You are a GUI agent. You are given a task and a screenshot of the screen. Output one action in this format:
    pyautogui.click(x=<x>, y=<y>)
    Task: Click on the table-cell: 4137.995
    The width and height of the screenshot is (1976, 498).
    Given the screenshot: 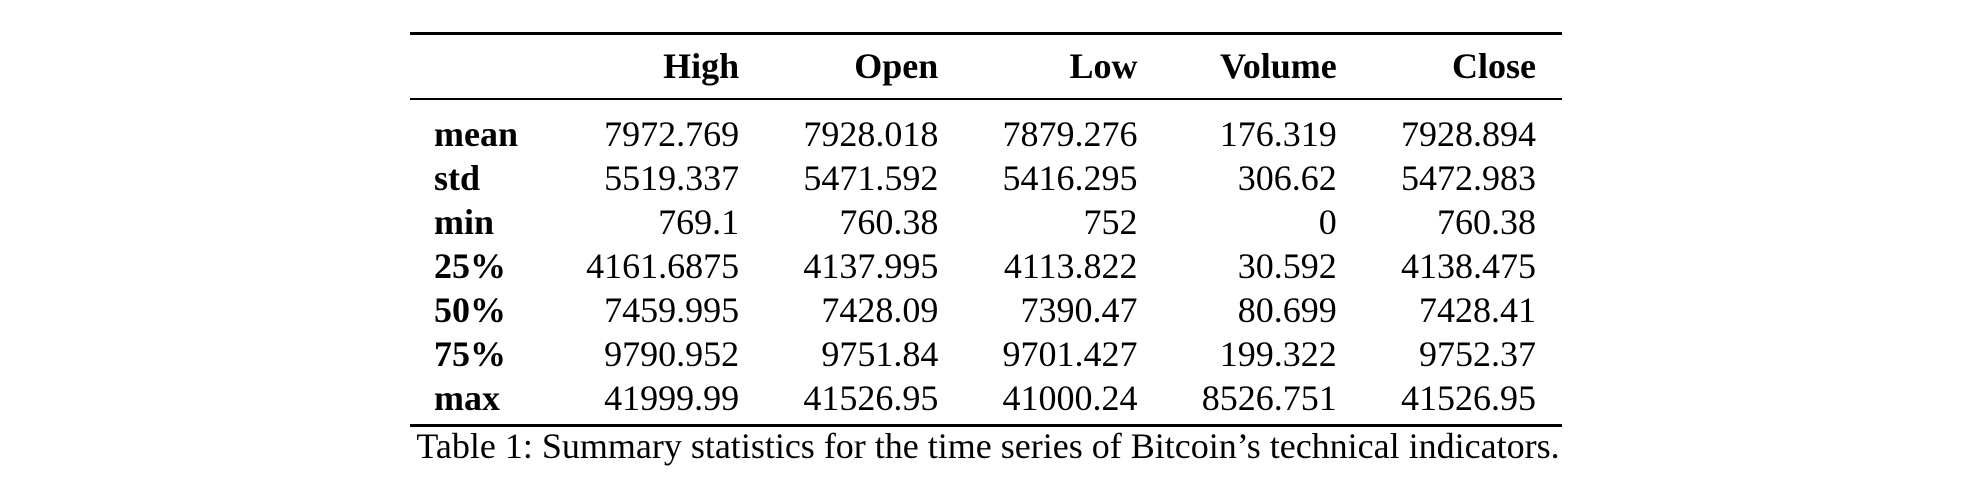 What is the action you would take?
    pyautogui.click(x=871, y=266)
    